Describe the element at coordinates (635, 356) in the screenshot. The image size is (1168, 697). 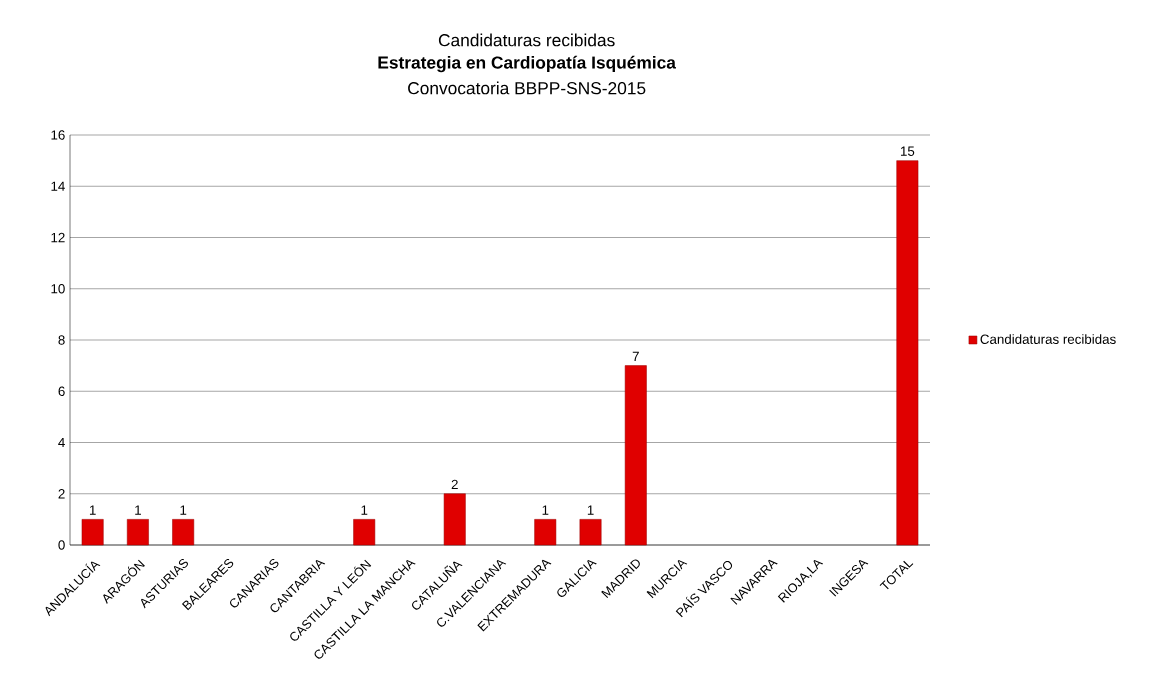
I see `data-label: 7` at that location.